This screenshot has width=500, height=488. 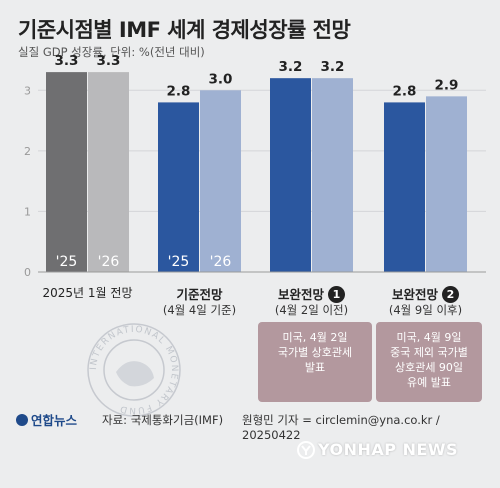 I want to click on group-label-text: 2025년 1월 전망, so click(x=87, y=293).